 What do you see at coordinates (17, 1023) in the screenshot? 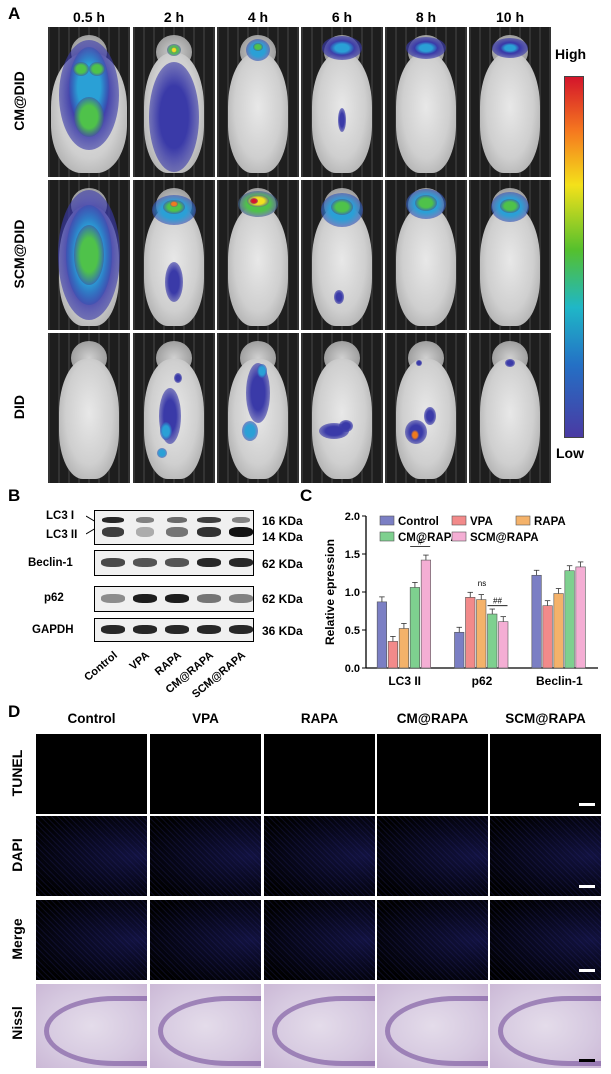
I see `row-label: Nissl` at bounding box center [17, 1023].